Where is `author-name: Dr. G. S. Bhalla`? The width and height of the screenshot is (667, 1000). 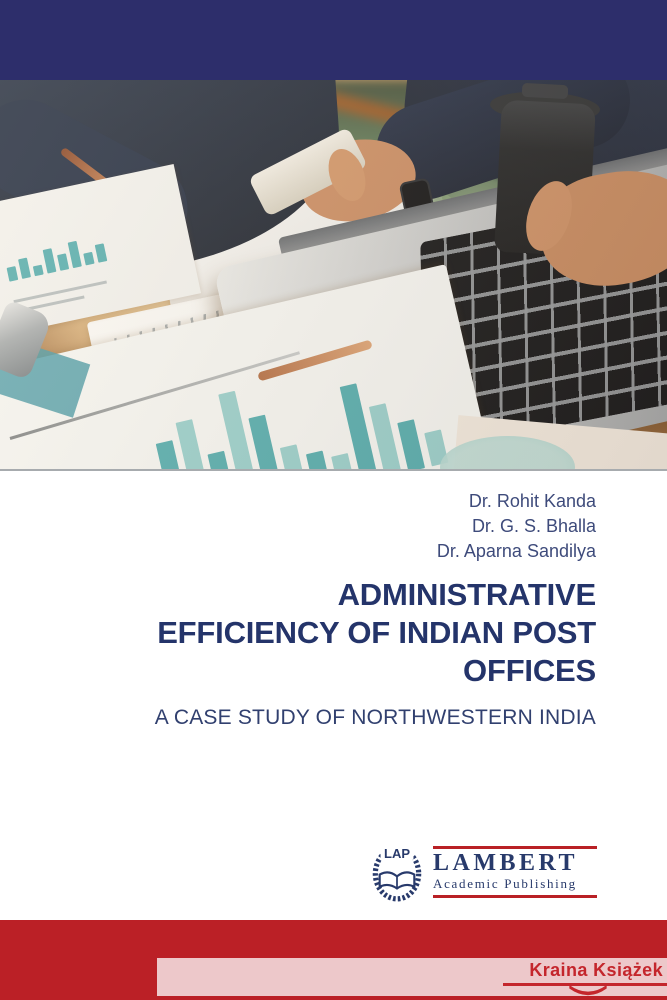
author-name: Dr. G. S. Bhalla is located at coordinates (533, 526).